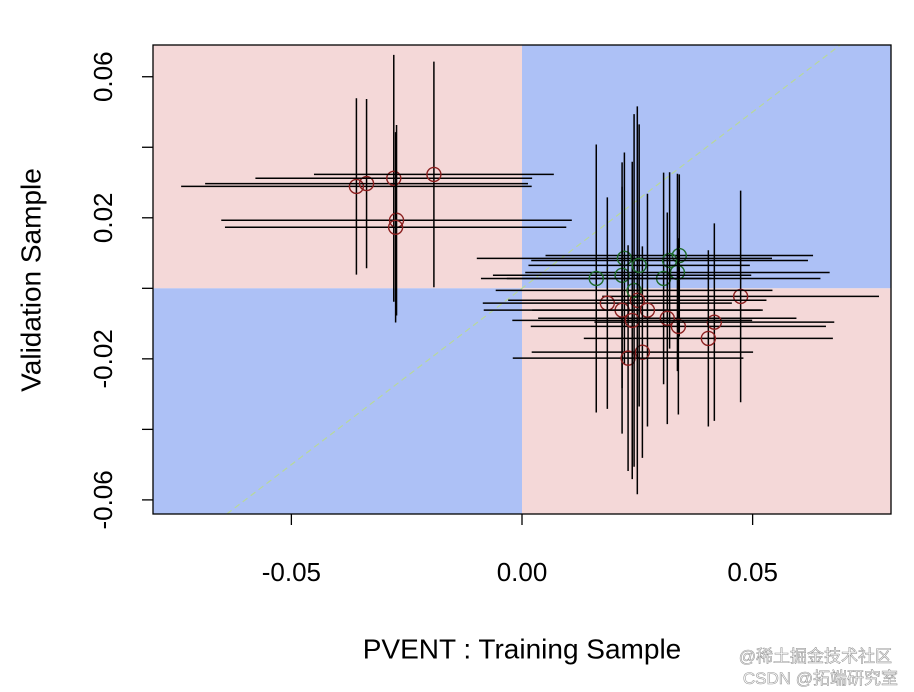  I want to click on x-axis-title: PVENT : Training Sample, so click(522, 648).